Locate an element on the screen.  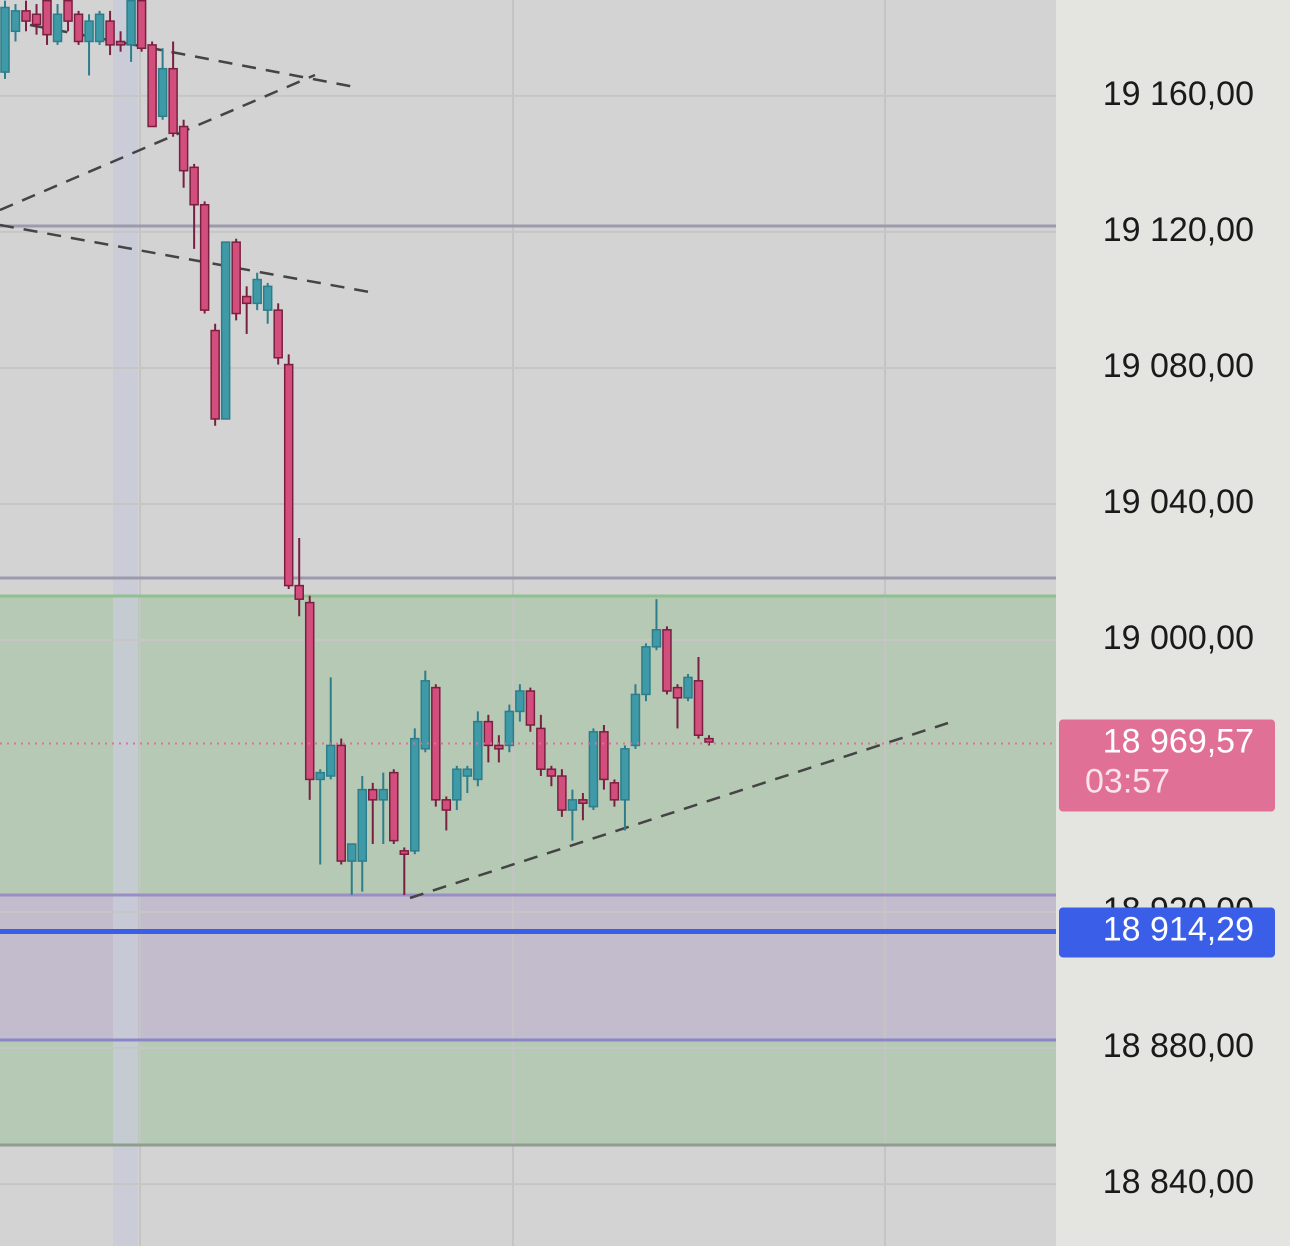
last-price-box is located at coordinates (1167, 765).